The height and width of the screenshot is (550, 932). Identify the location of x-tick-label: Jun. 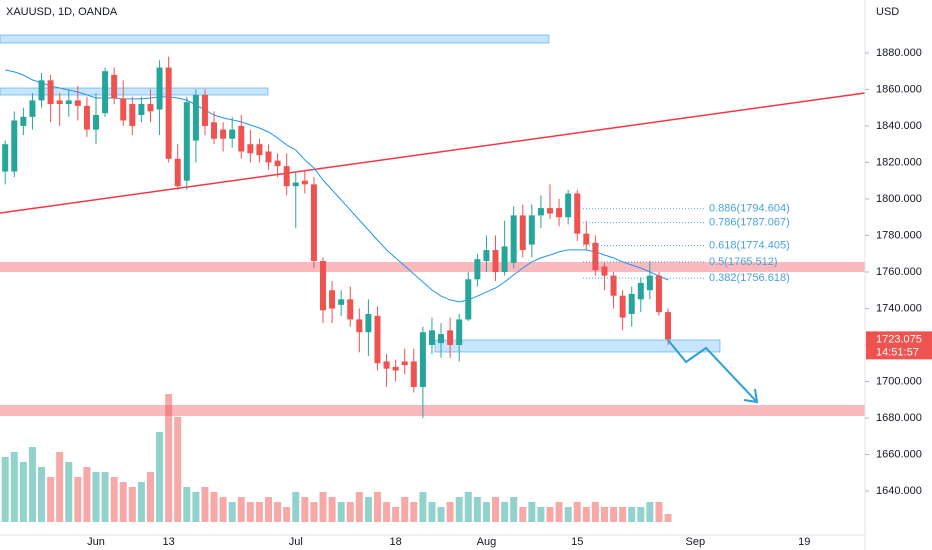
(96, 542).